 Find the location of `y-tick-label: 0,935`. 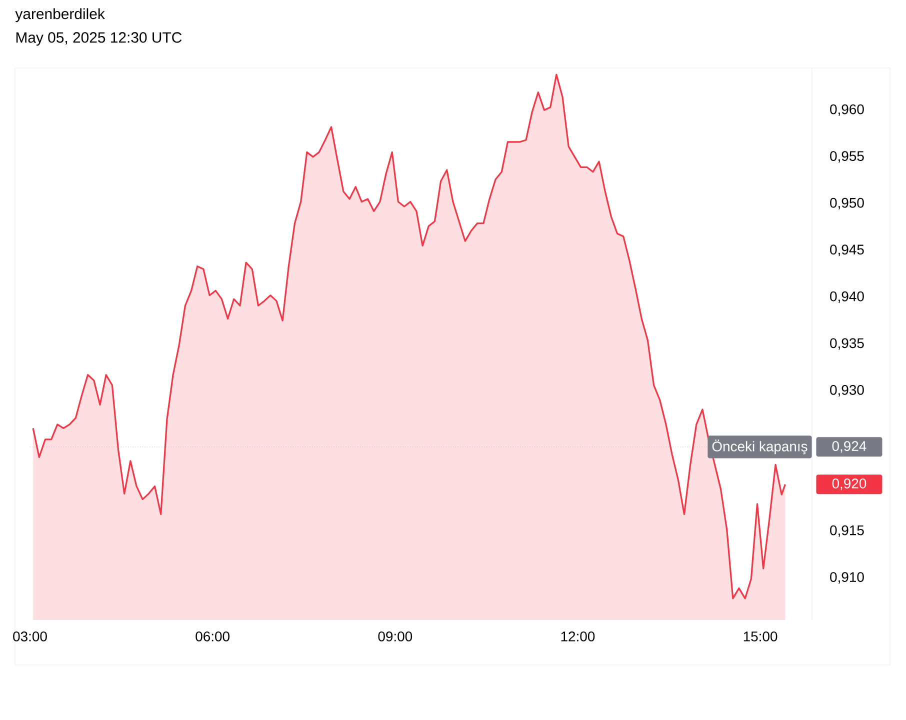

y-tick-label: 0,935 is located at coordinates (847, 344).